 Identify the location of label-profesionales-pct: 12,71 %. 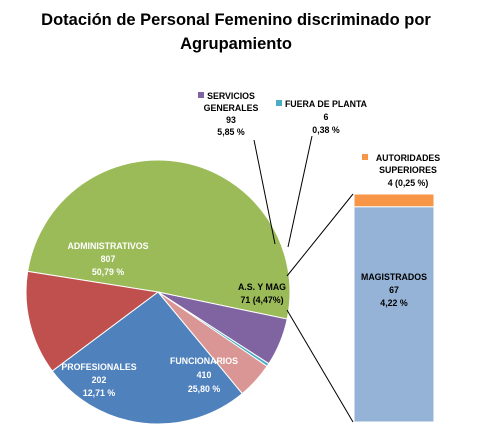
(99, 393).